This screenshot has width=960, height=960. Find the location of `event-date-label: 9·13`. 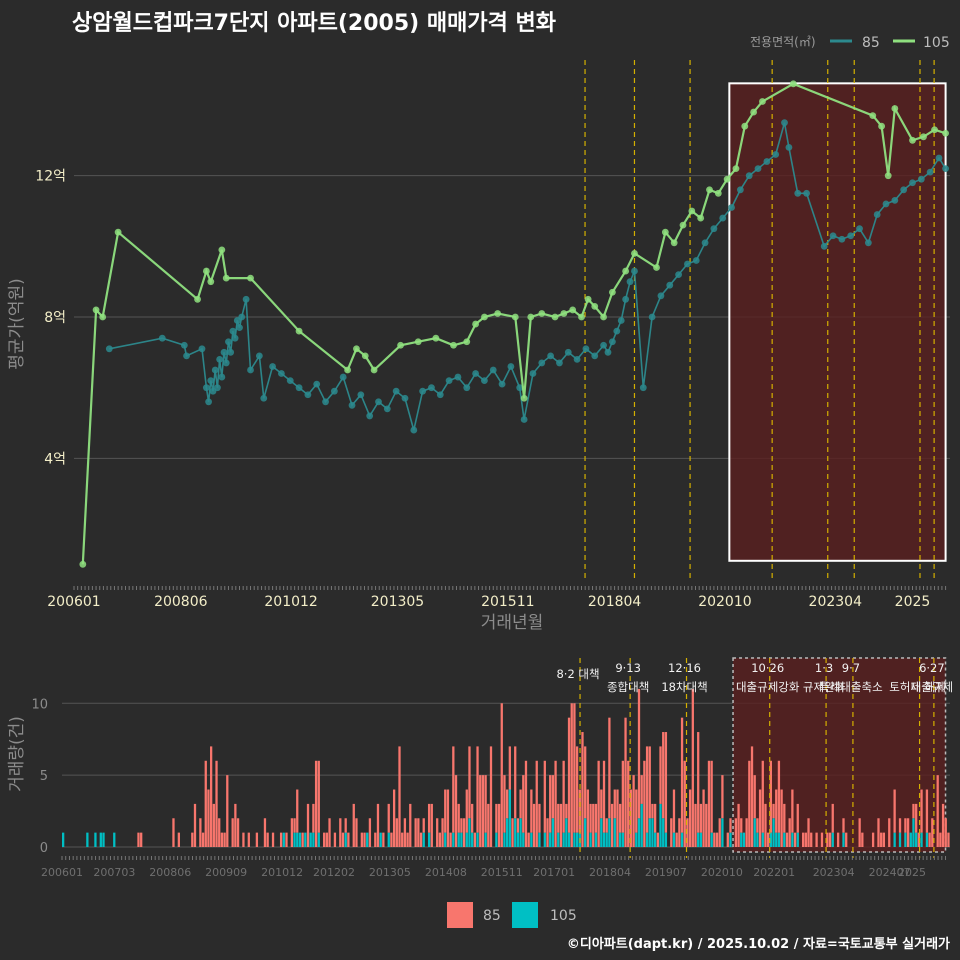

event-date-label: 9·13 is located at coordinates (628, 668).